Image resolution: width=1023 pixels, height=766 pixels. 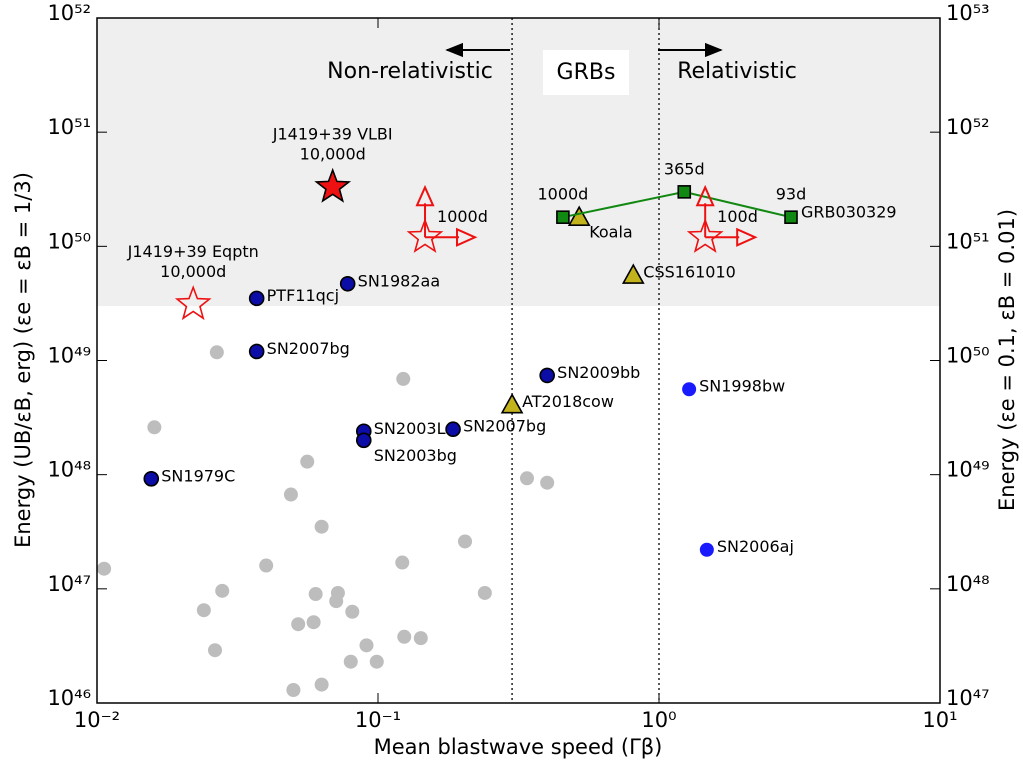 I want to click on point-label: J1419+39 VLBI, so click(x=332, y=134).